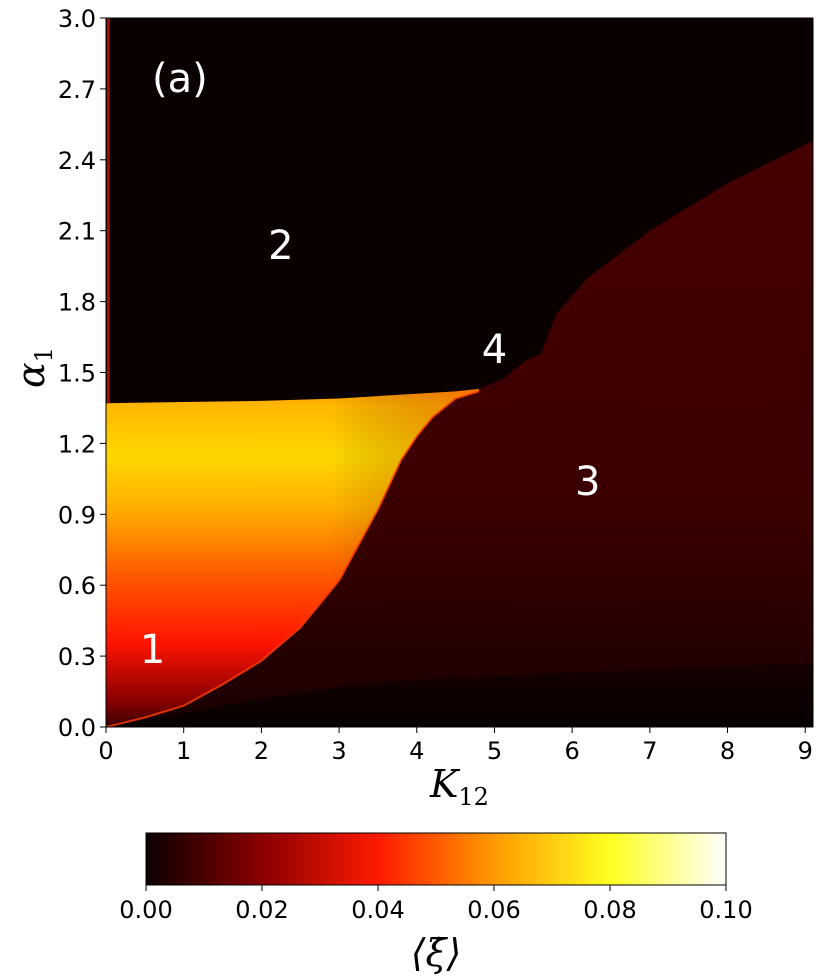 This screenshot has height=979, width=823. Describe the element at coordinates (77, 19) in the screenshot. I see `y-tick-label: 3.0` at that location.